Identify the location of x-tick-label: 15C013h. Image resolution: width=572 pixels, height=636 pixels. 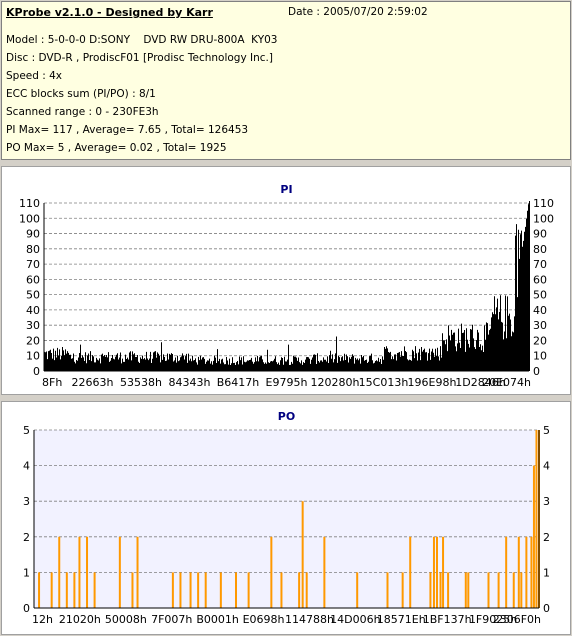
(384, 382).